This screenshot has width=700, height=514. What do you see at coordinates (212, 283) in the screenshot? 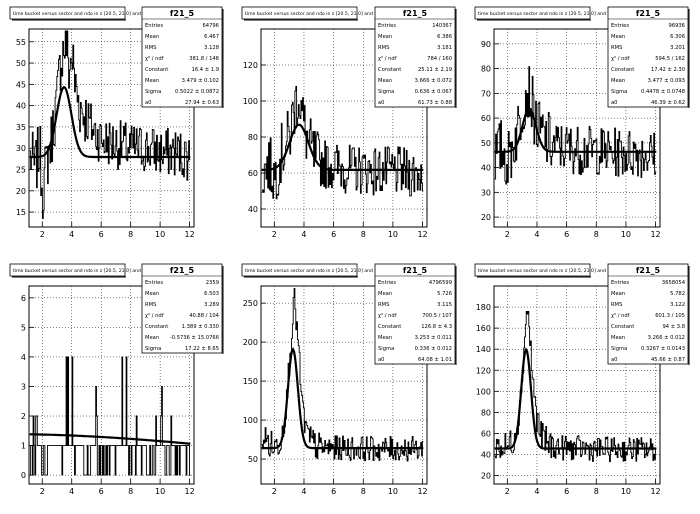
I see `stat-value: 2359` at bounding box center [212, 283].